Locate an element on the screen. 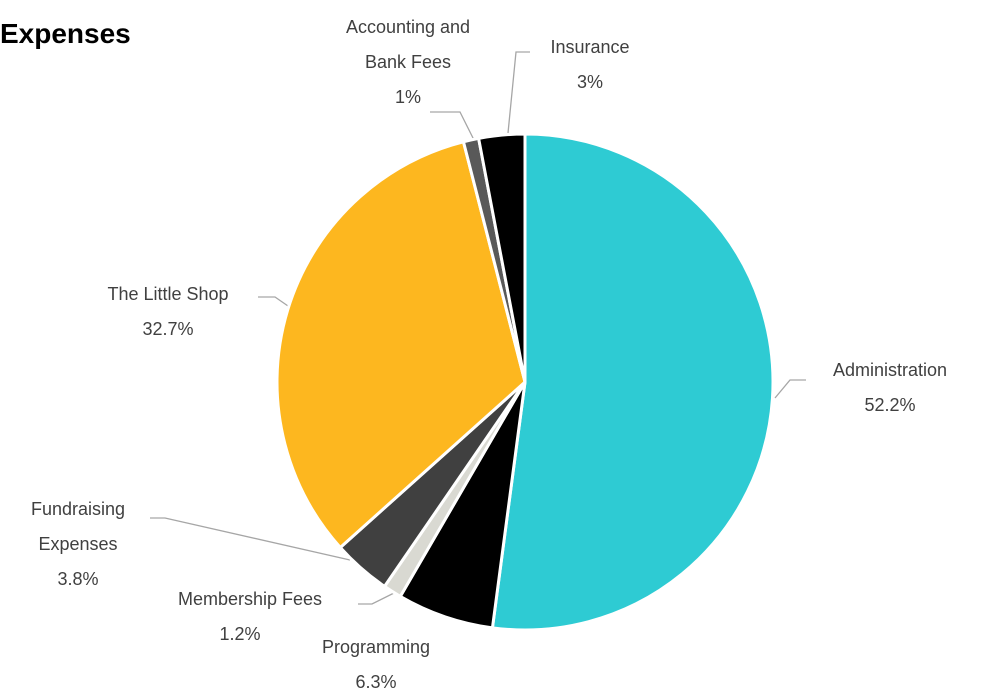 The image size is (992, 700). category-label: Membership Fees is located at coordinates (250, 599).